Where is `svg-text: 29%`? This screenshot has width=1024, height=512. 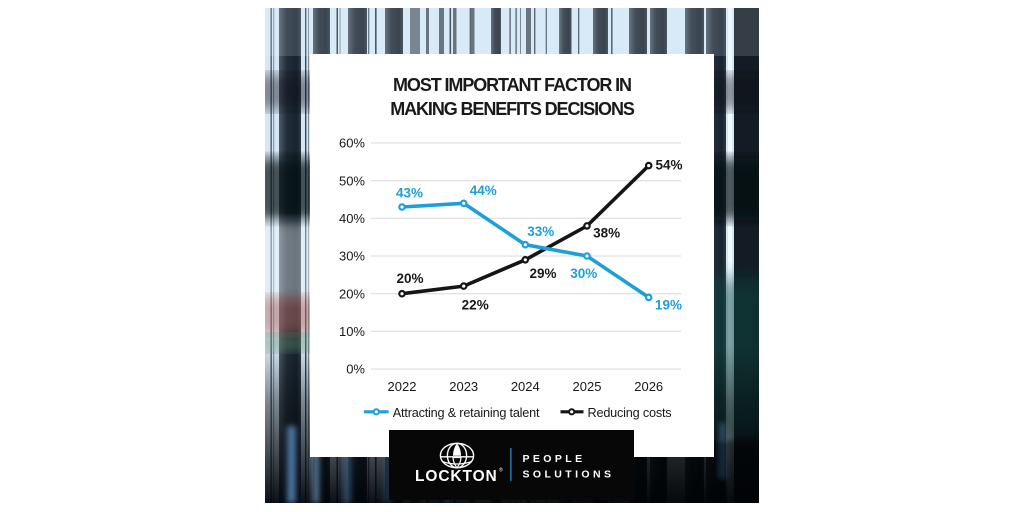 svg-text: 29% is located at coordinates (542, 273).